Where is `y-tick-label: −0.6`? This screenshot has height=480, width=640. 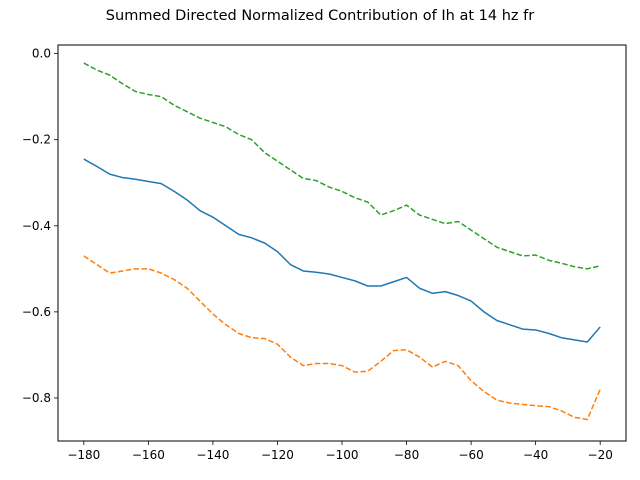
y-tick-label: −0.6 is located at coordinates (36, 312).